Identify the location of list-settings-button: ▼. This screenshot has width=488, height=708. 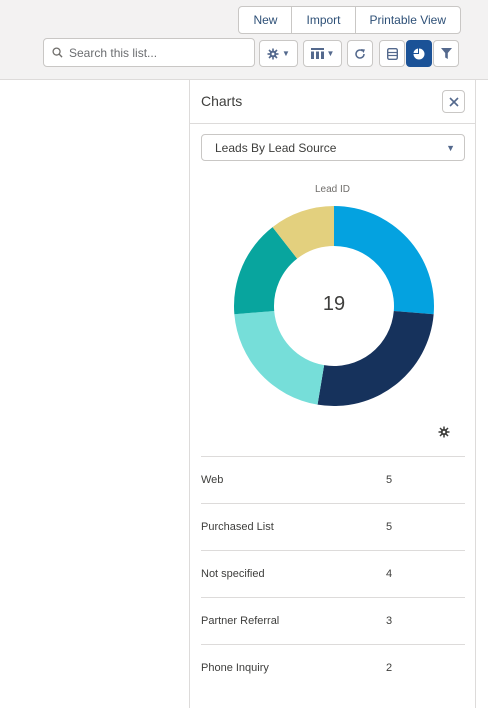
(278, 53).